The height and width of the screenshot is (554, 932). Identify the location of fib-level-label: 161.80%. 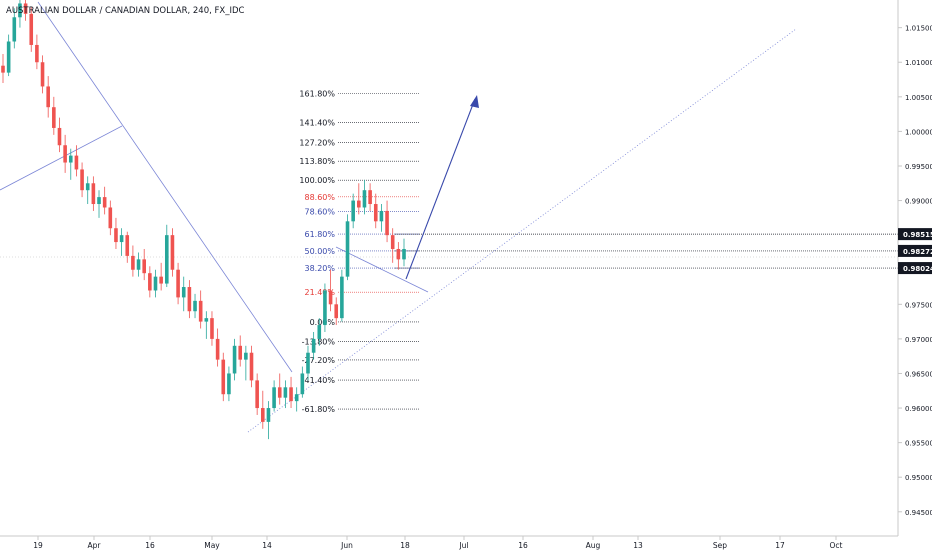
(317, 93).